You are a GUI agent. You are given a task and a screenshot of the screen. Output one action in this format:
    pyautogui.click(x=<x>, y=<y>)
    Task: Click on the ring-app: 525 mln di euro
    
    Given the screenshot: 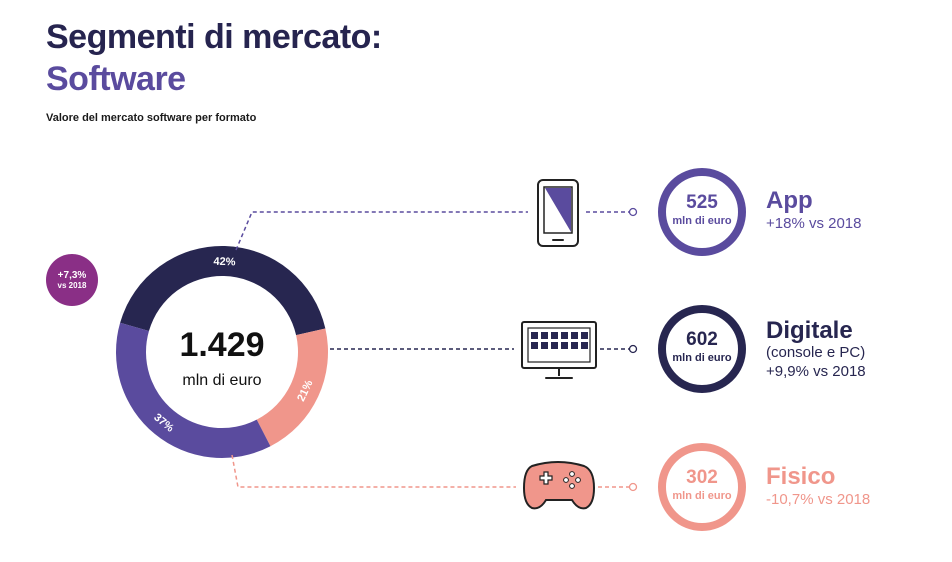 What is the action you would take?
    pyautogui.click(x=702, y=212)
    